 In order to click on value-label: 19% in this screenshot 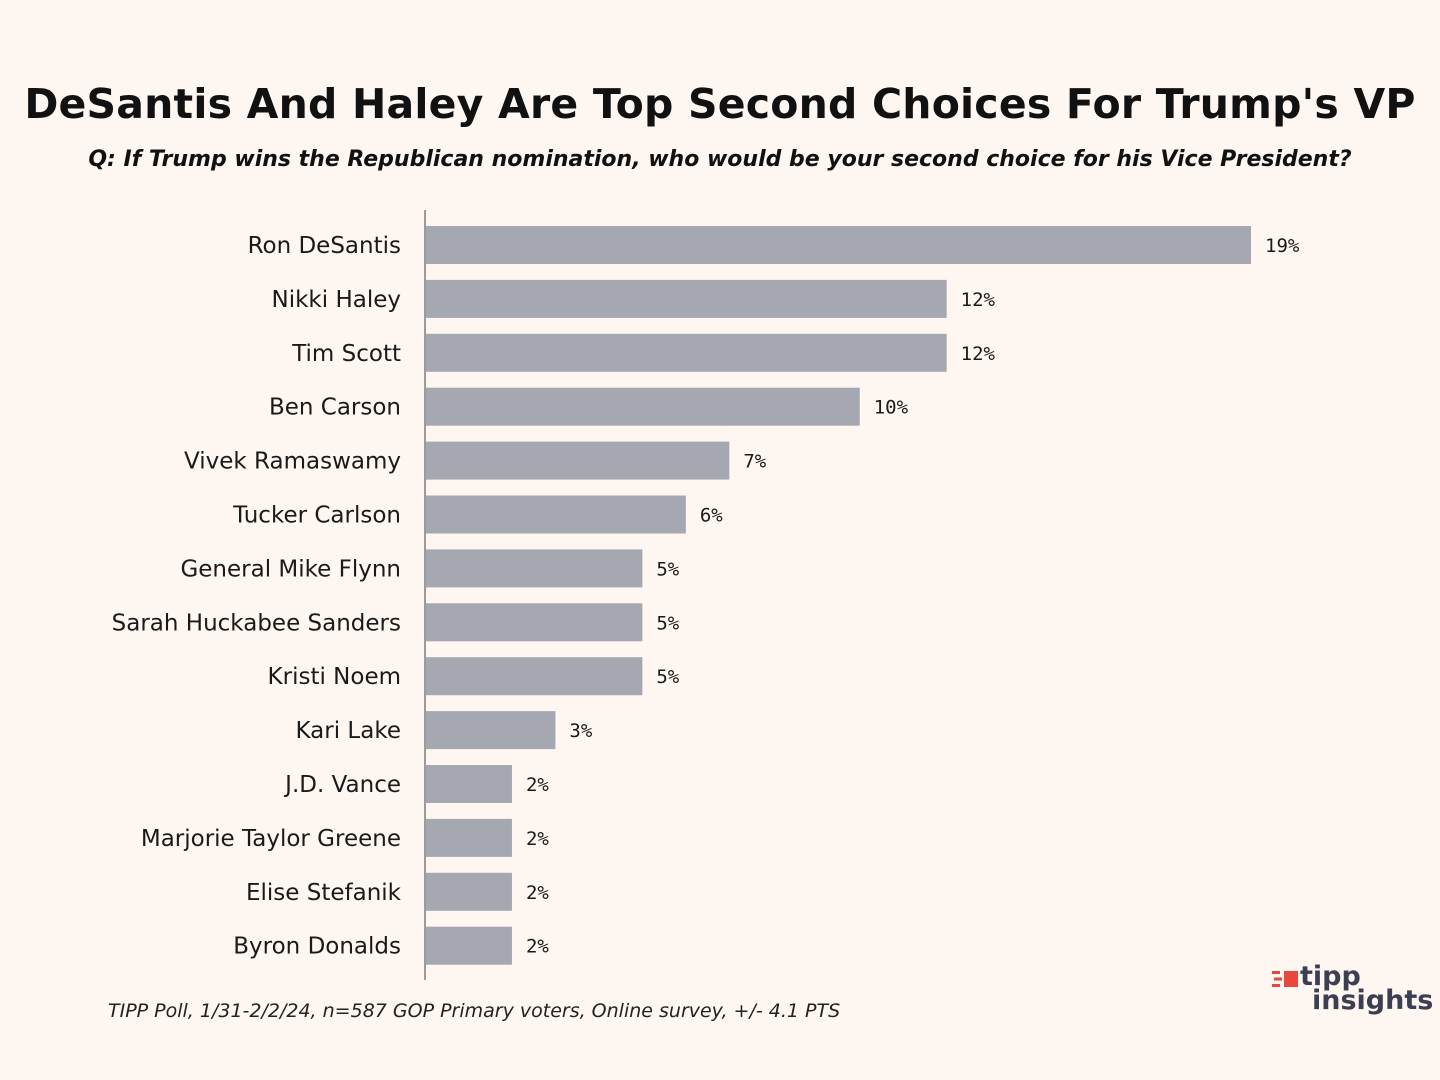, I will do `click(1282, 246)`.